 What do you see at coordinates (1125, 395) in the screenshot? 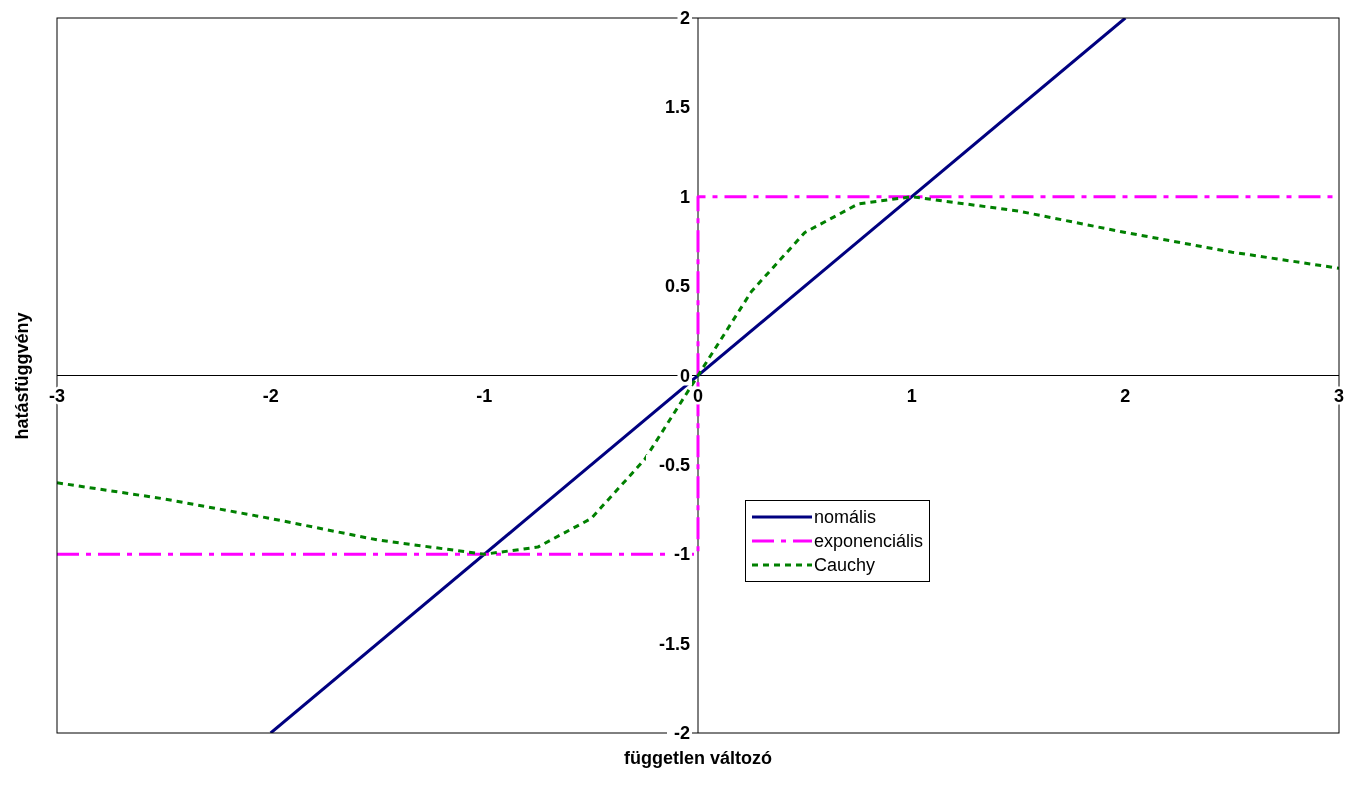
I see `x-tick-label: 2` at bounding box center [1125, 395].